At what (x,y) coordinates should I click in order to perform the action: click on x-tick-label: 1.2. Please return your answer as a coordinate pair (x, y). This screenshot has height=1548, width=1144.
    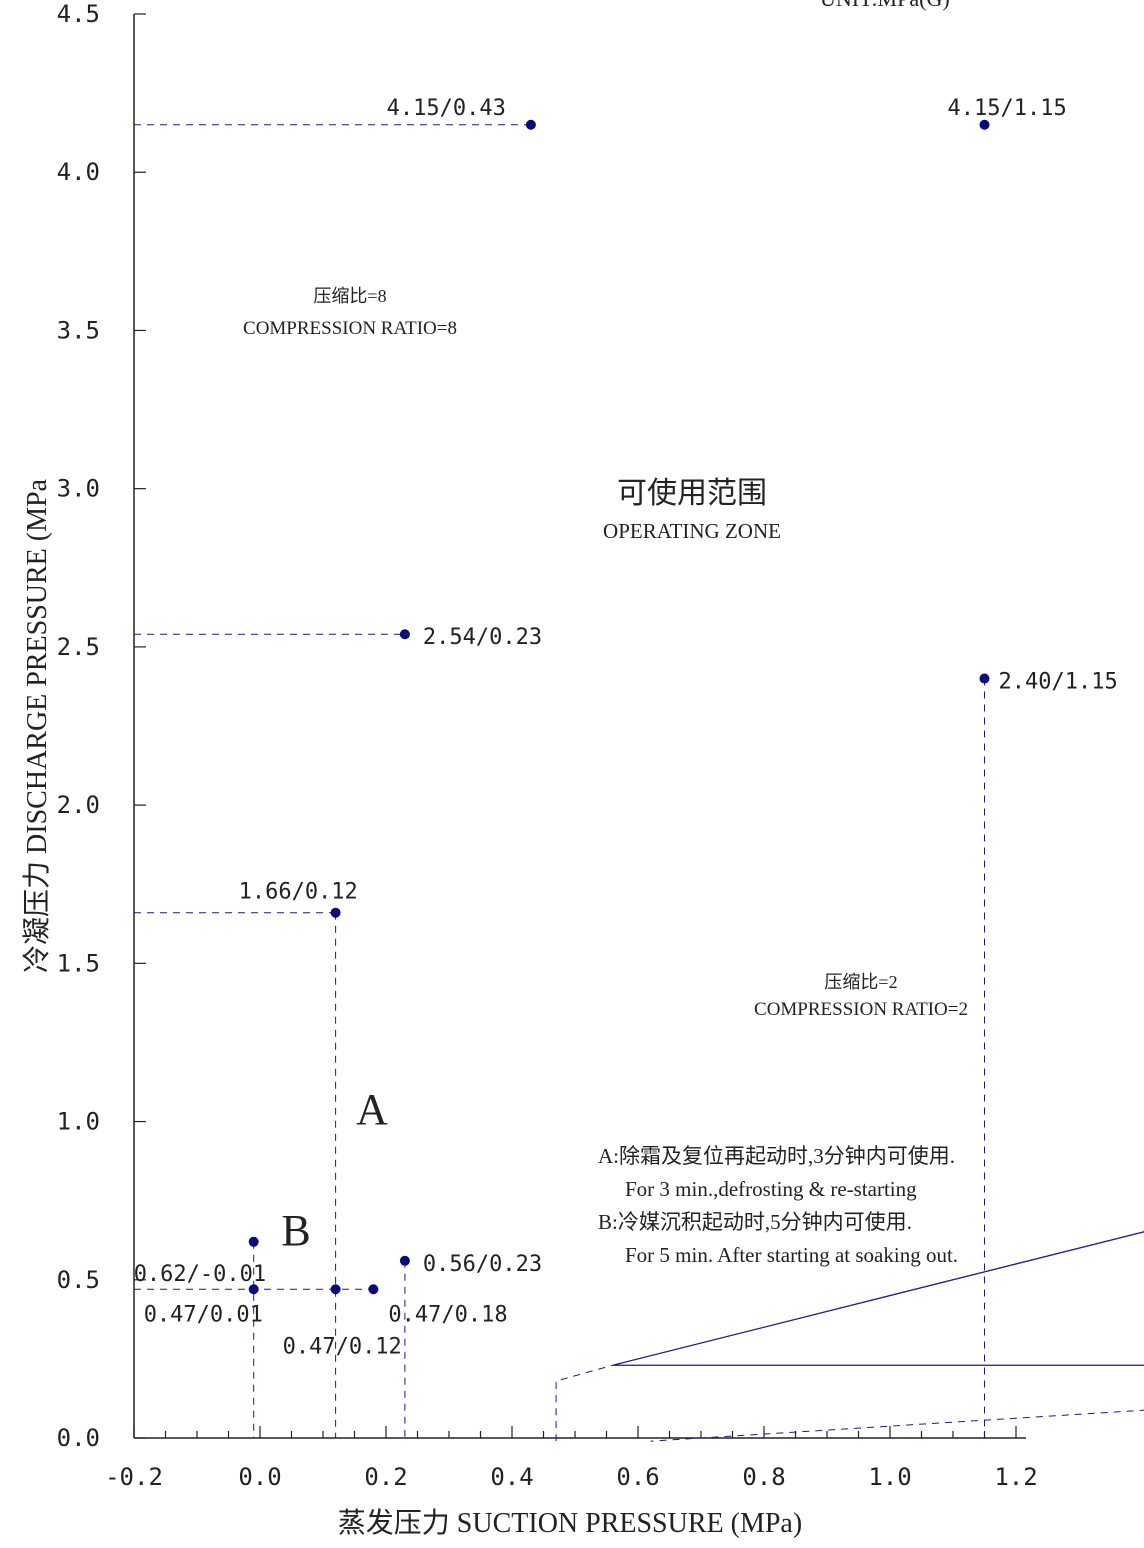
    Looking at the image, I should click on (1015, 1477).